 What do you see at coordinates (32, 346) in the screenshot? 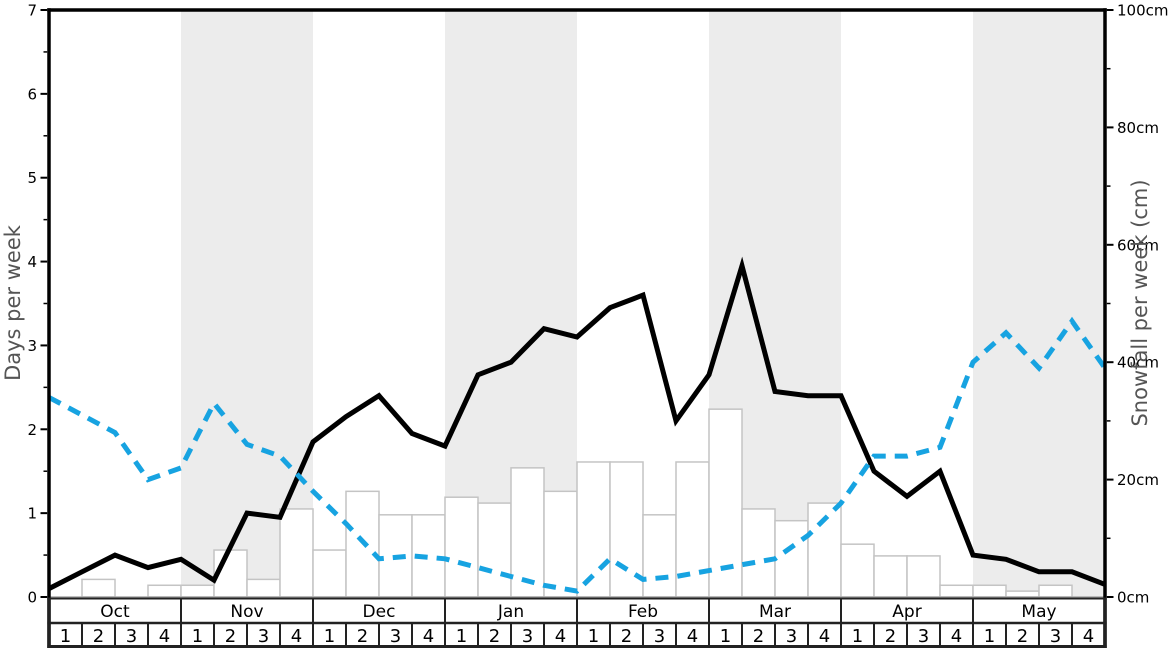
I see `left-tick-label: 3` at bounding box center [32, 346].